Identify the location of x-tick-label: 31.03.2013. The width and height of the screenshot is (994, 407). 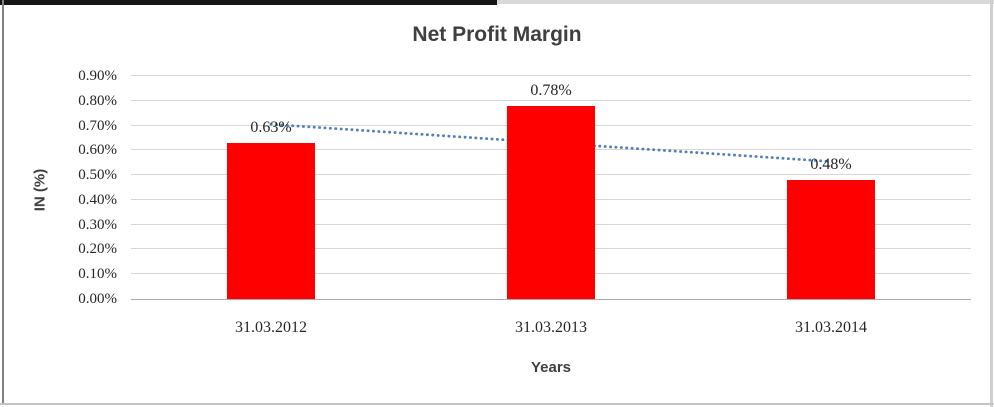
(551, 327).